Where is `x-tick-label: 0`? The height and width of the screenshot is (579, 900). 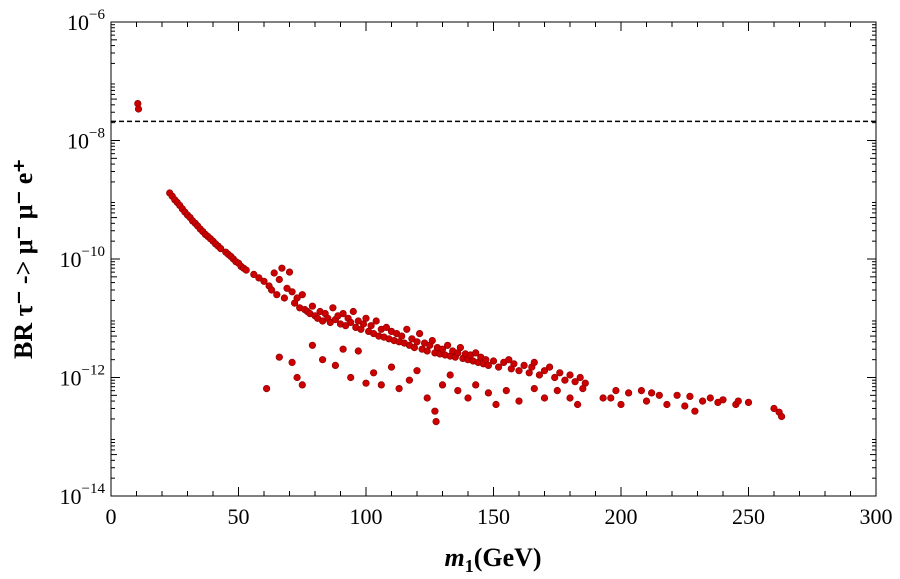 x-tick-label: 0 is located at coordinates (111, 516).